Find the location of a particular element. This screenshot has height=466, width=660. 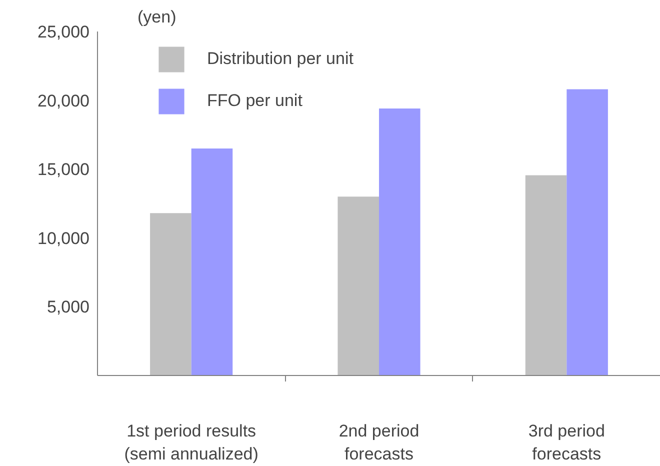

y-tick-label: 20,000 is located at coordinates (64, 100).